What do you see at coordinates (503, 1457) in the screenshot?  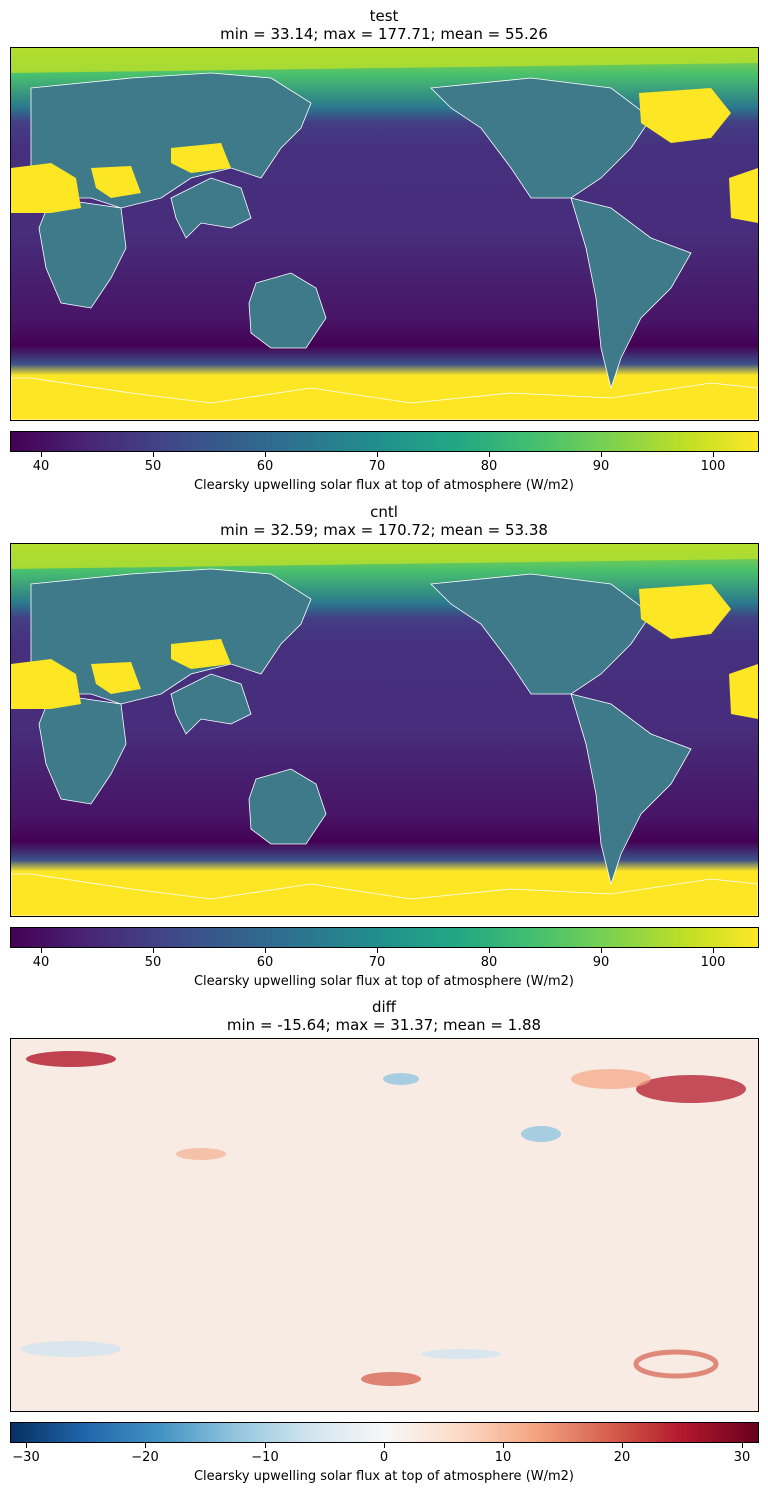 I see `tick-label: 10` at bounding box center [503, 1457].